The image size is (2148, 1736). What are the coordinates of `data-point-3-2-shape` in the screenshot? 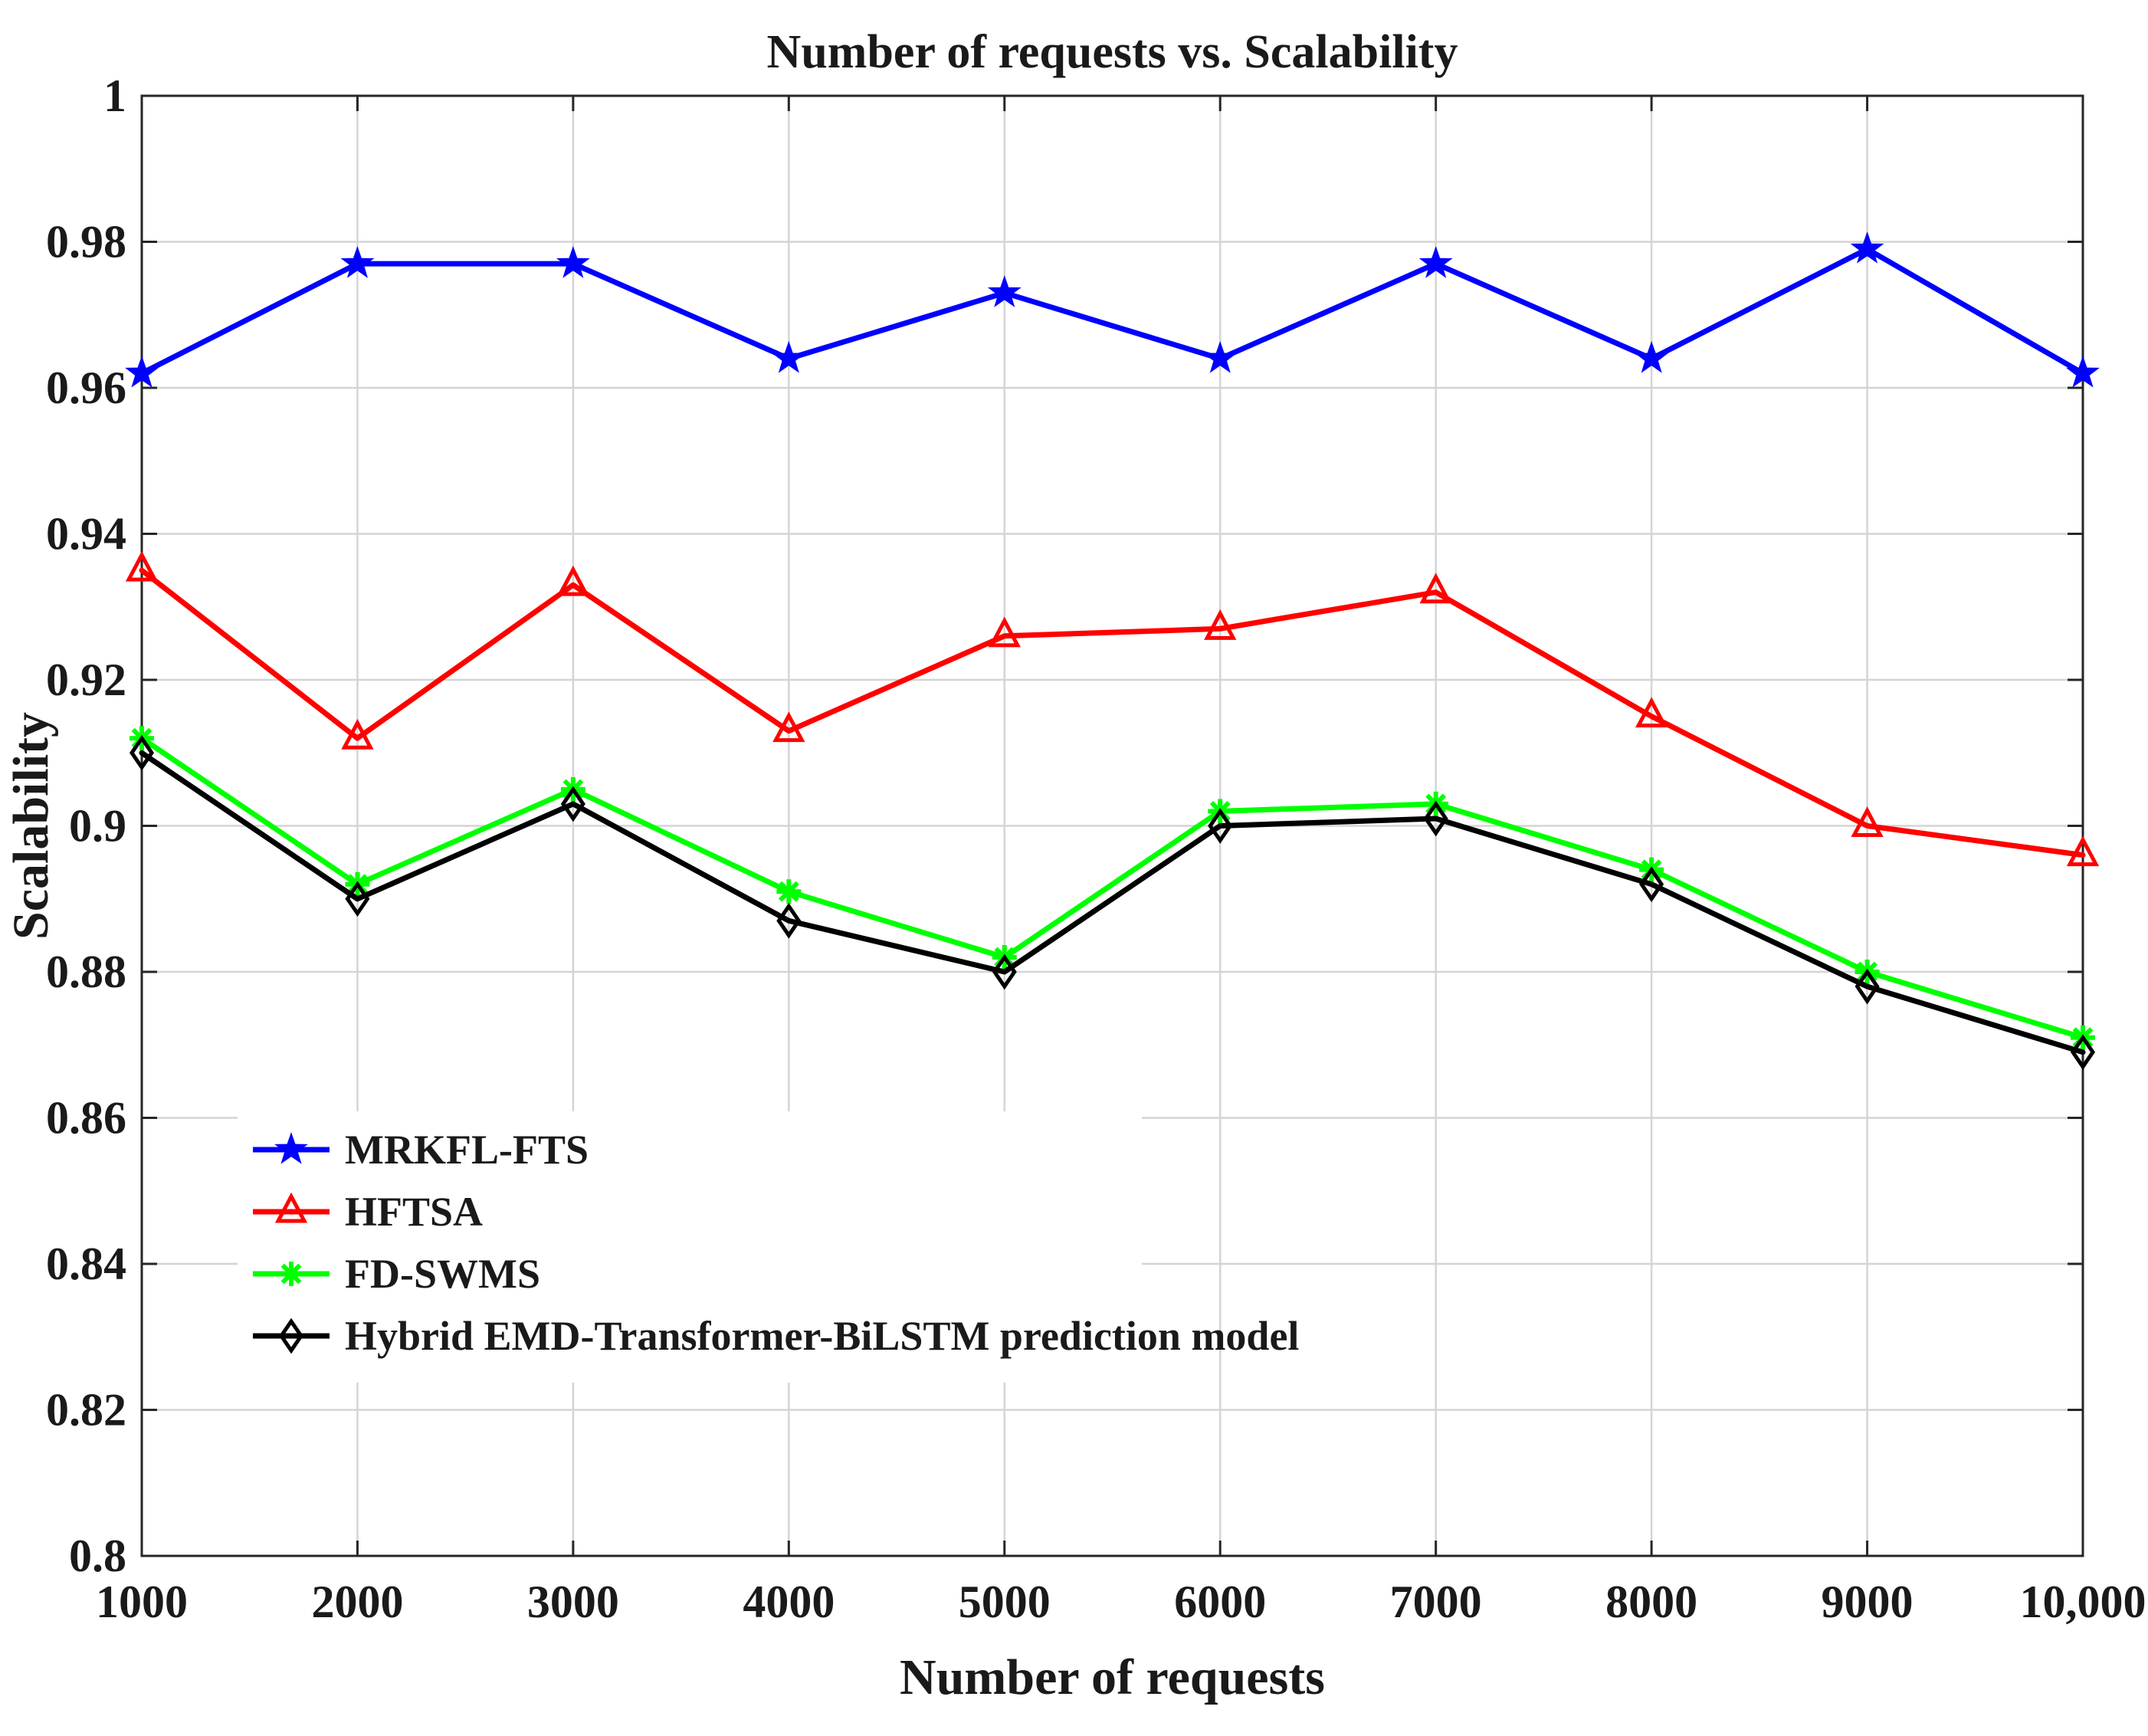 It's located at (572, 804).